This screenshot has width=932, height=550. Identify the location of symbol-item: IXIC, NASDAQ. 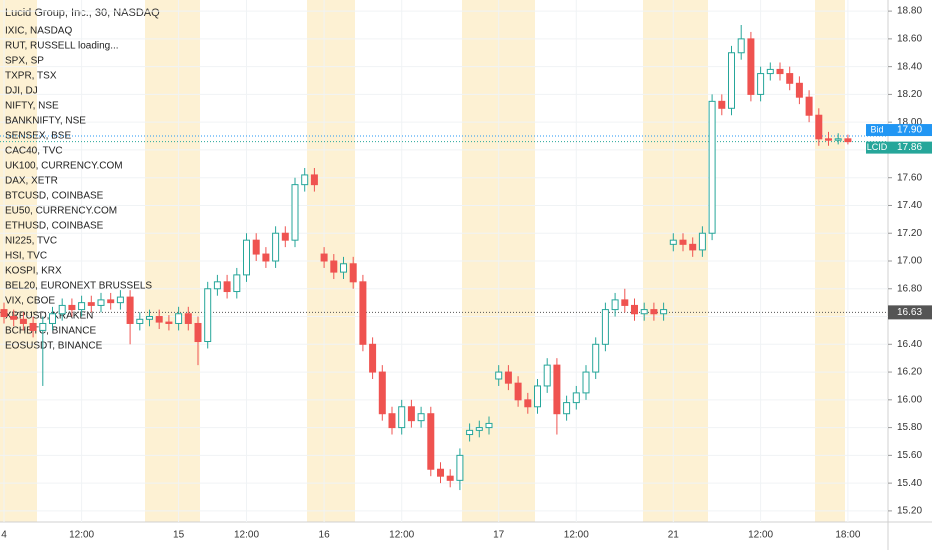
(38, 31).